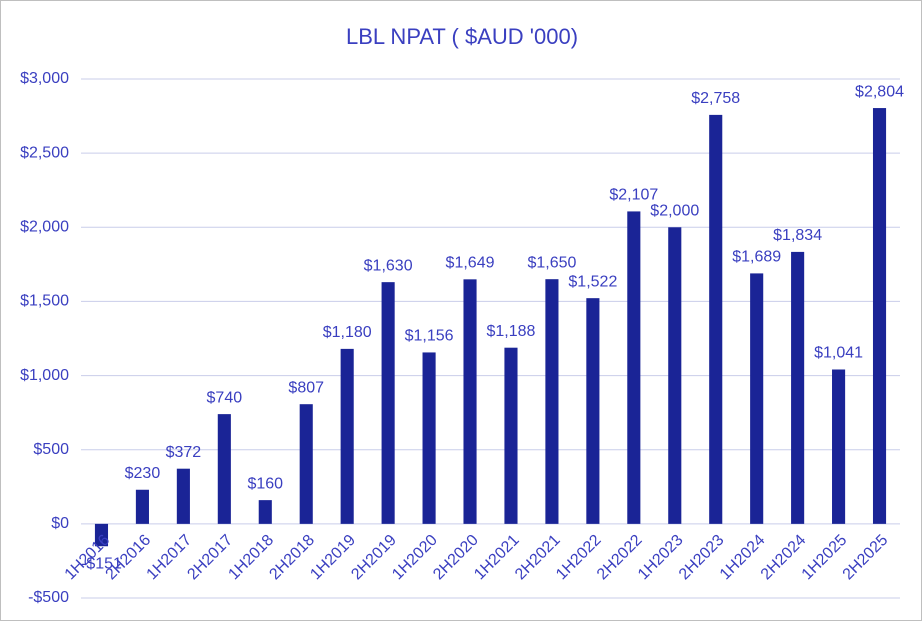 The width and height of the screenshot is (923, 622). Describe the element at coordinates (347, 332) in the screenshot. I see `data-label: $1,180` at that location.